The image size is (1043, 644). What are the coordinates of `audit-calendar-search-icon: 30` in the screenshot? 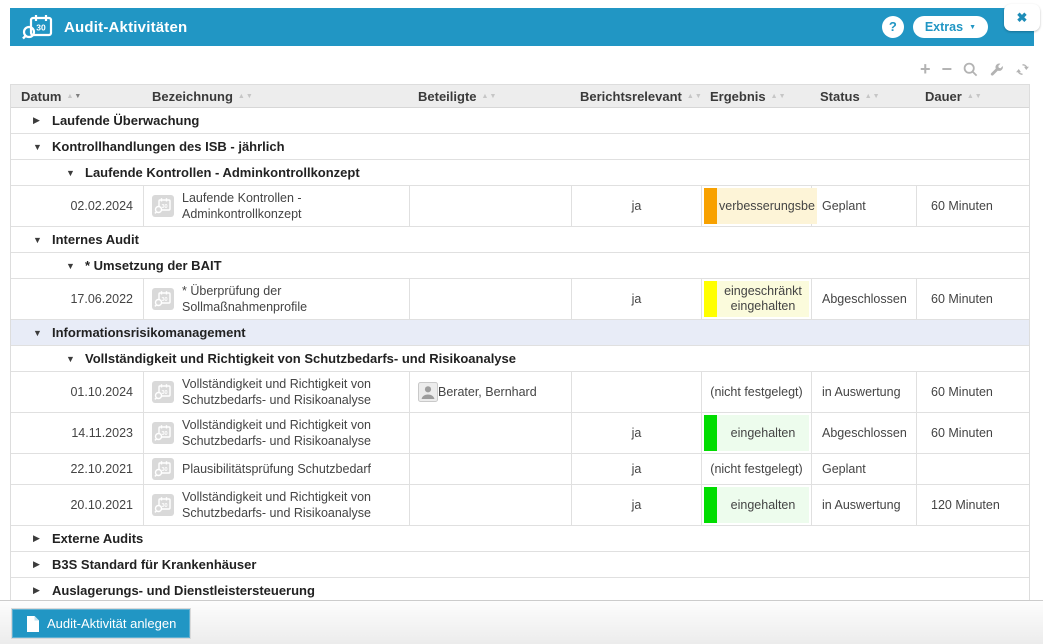 It's located at (38, 27).